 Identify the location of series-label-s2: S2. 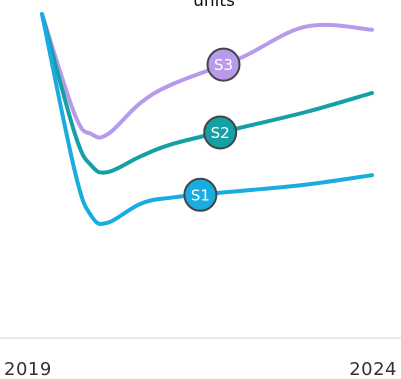
(220, 132).